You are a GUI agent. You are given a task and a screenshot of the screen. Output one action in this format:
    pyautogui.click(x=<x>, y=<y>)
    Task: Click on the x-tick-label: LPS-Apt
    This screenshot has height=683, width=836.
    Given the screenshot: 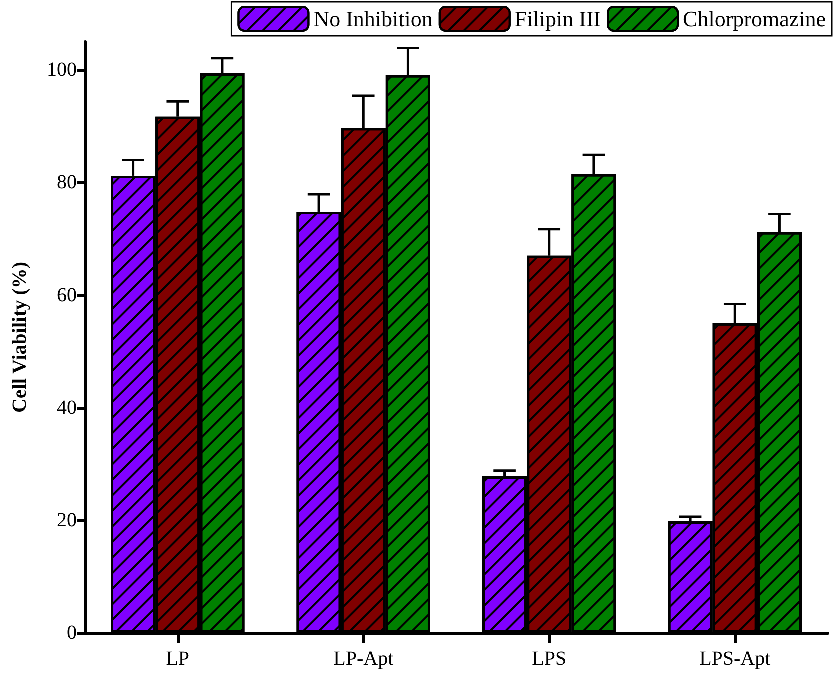 What is the action you would take?
    pyautogui.click(x=736, y=659)
    